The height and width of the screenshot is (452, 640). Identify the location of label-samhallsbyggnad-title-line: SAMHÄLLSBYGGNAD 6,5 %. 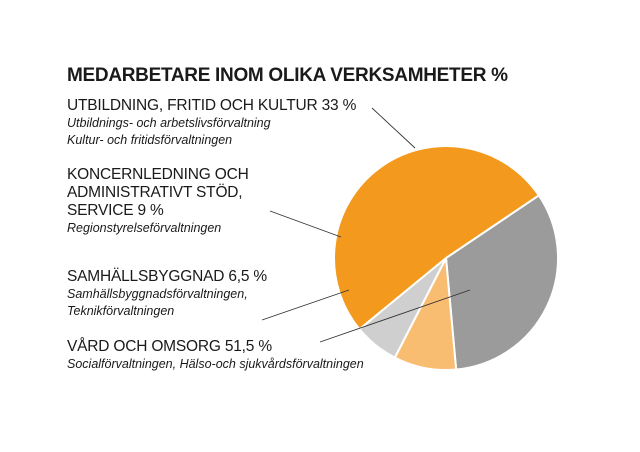
(167, 276).